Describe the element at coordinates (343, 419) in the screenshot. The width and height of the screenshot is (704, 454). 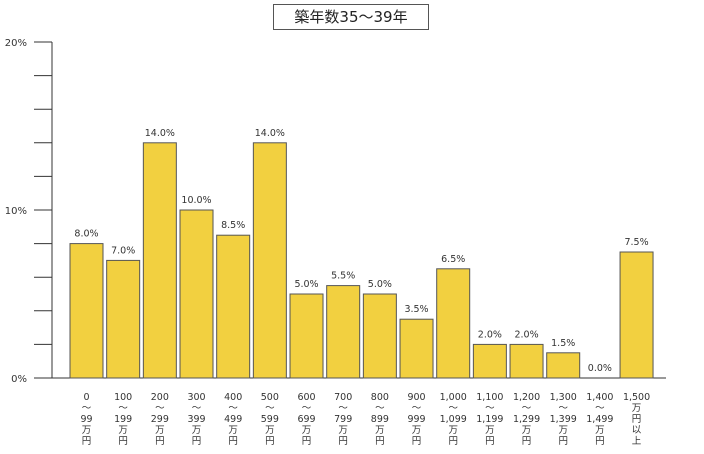
I see `category-label: 700 〜 799 万円` at that location.